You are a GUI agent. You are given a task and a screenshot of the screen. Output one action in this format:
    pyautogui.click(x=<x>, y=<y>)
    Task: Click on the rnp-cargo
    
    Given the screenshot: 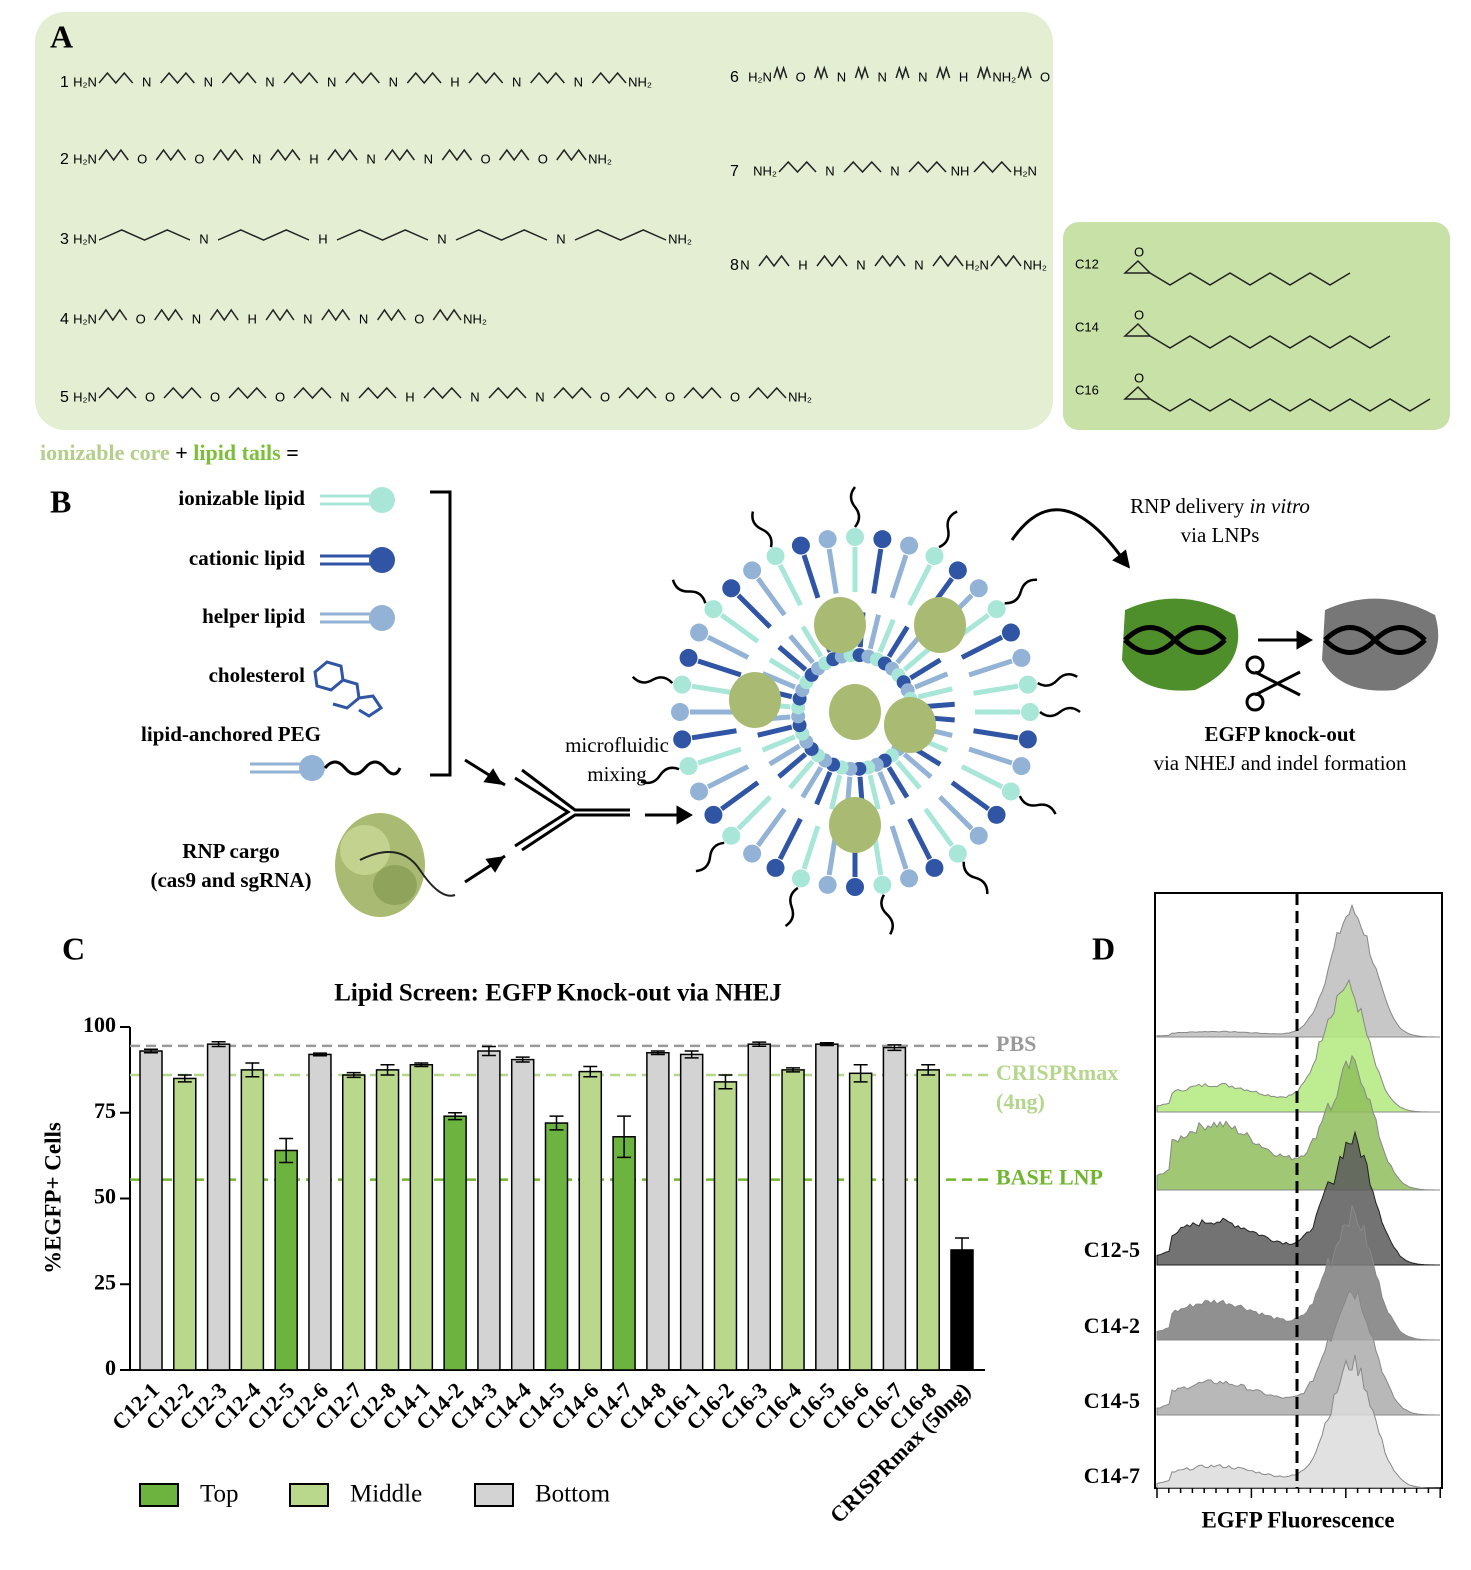 What is the action you would take?
    pyautogui.click(x=395, y=865)
    